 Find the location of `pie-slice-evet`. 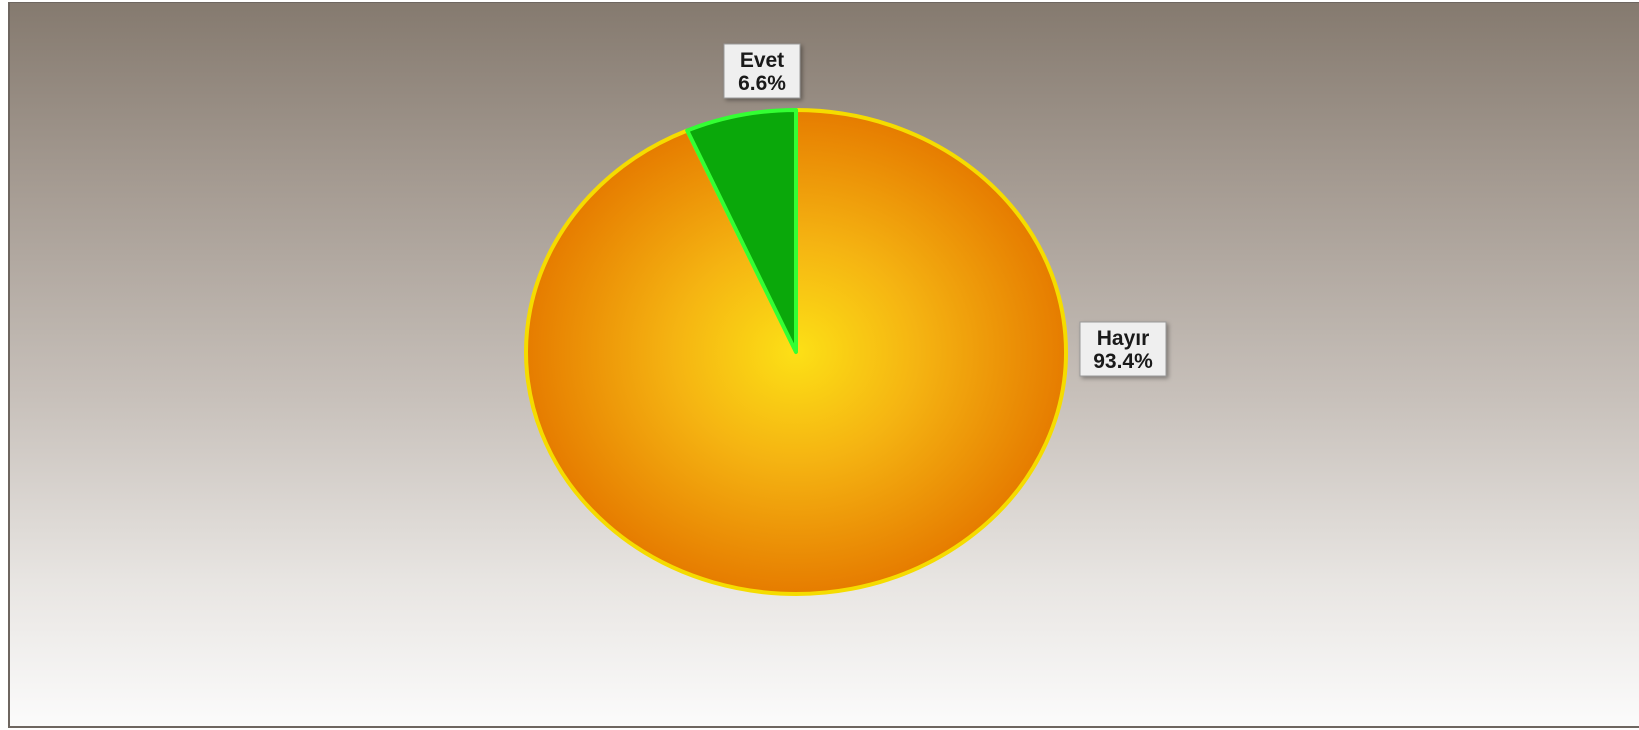

pie-slice-evet is located at coordinates (741, 231).